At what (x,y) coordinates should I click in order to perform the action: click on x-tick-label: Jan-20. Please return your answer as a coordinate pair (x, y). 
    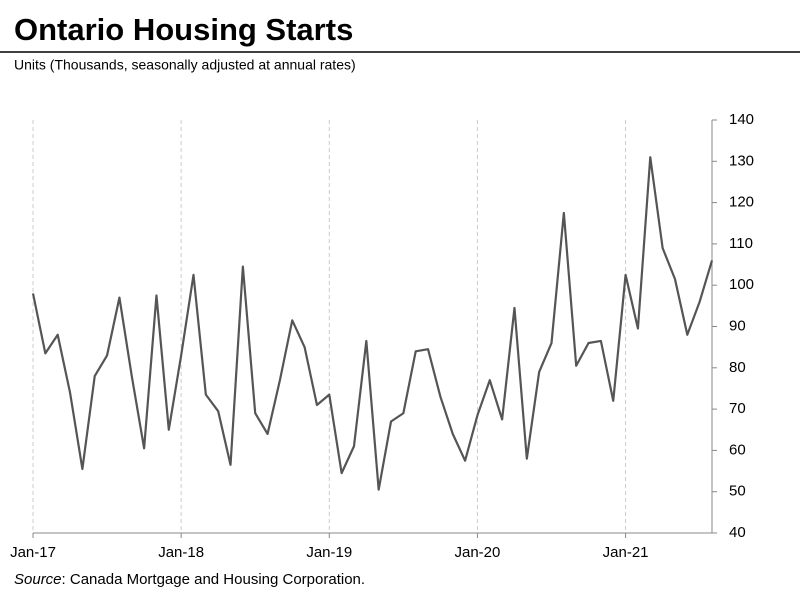
    Looking at the image, I should click on (477, 552).